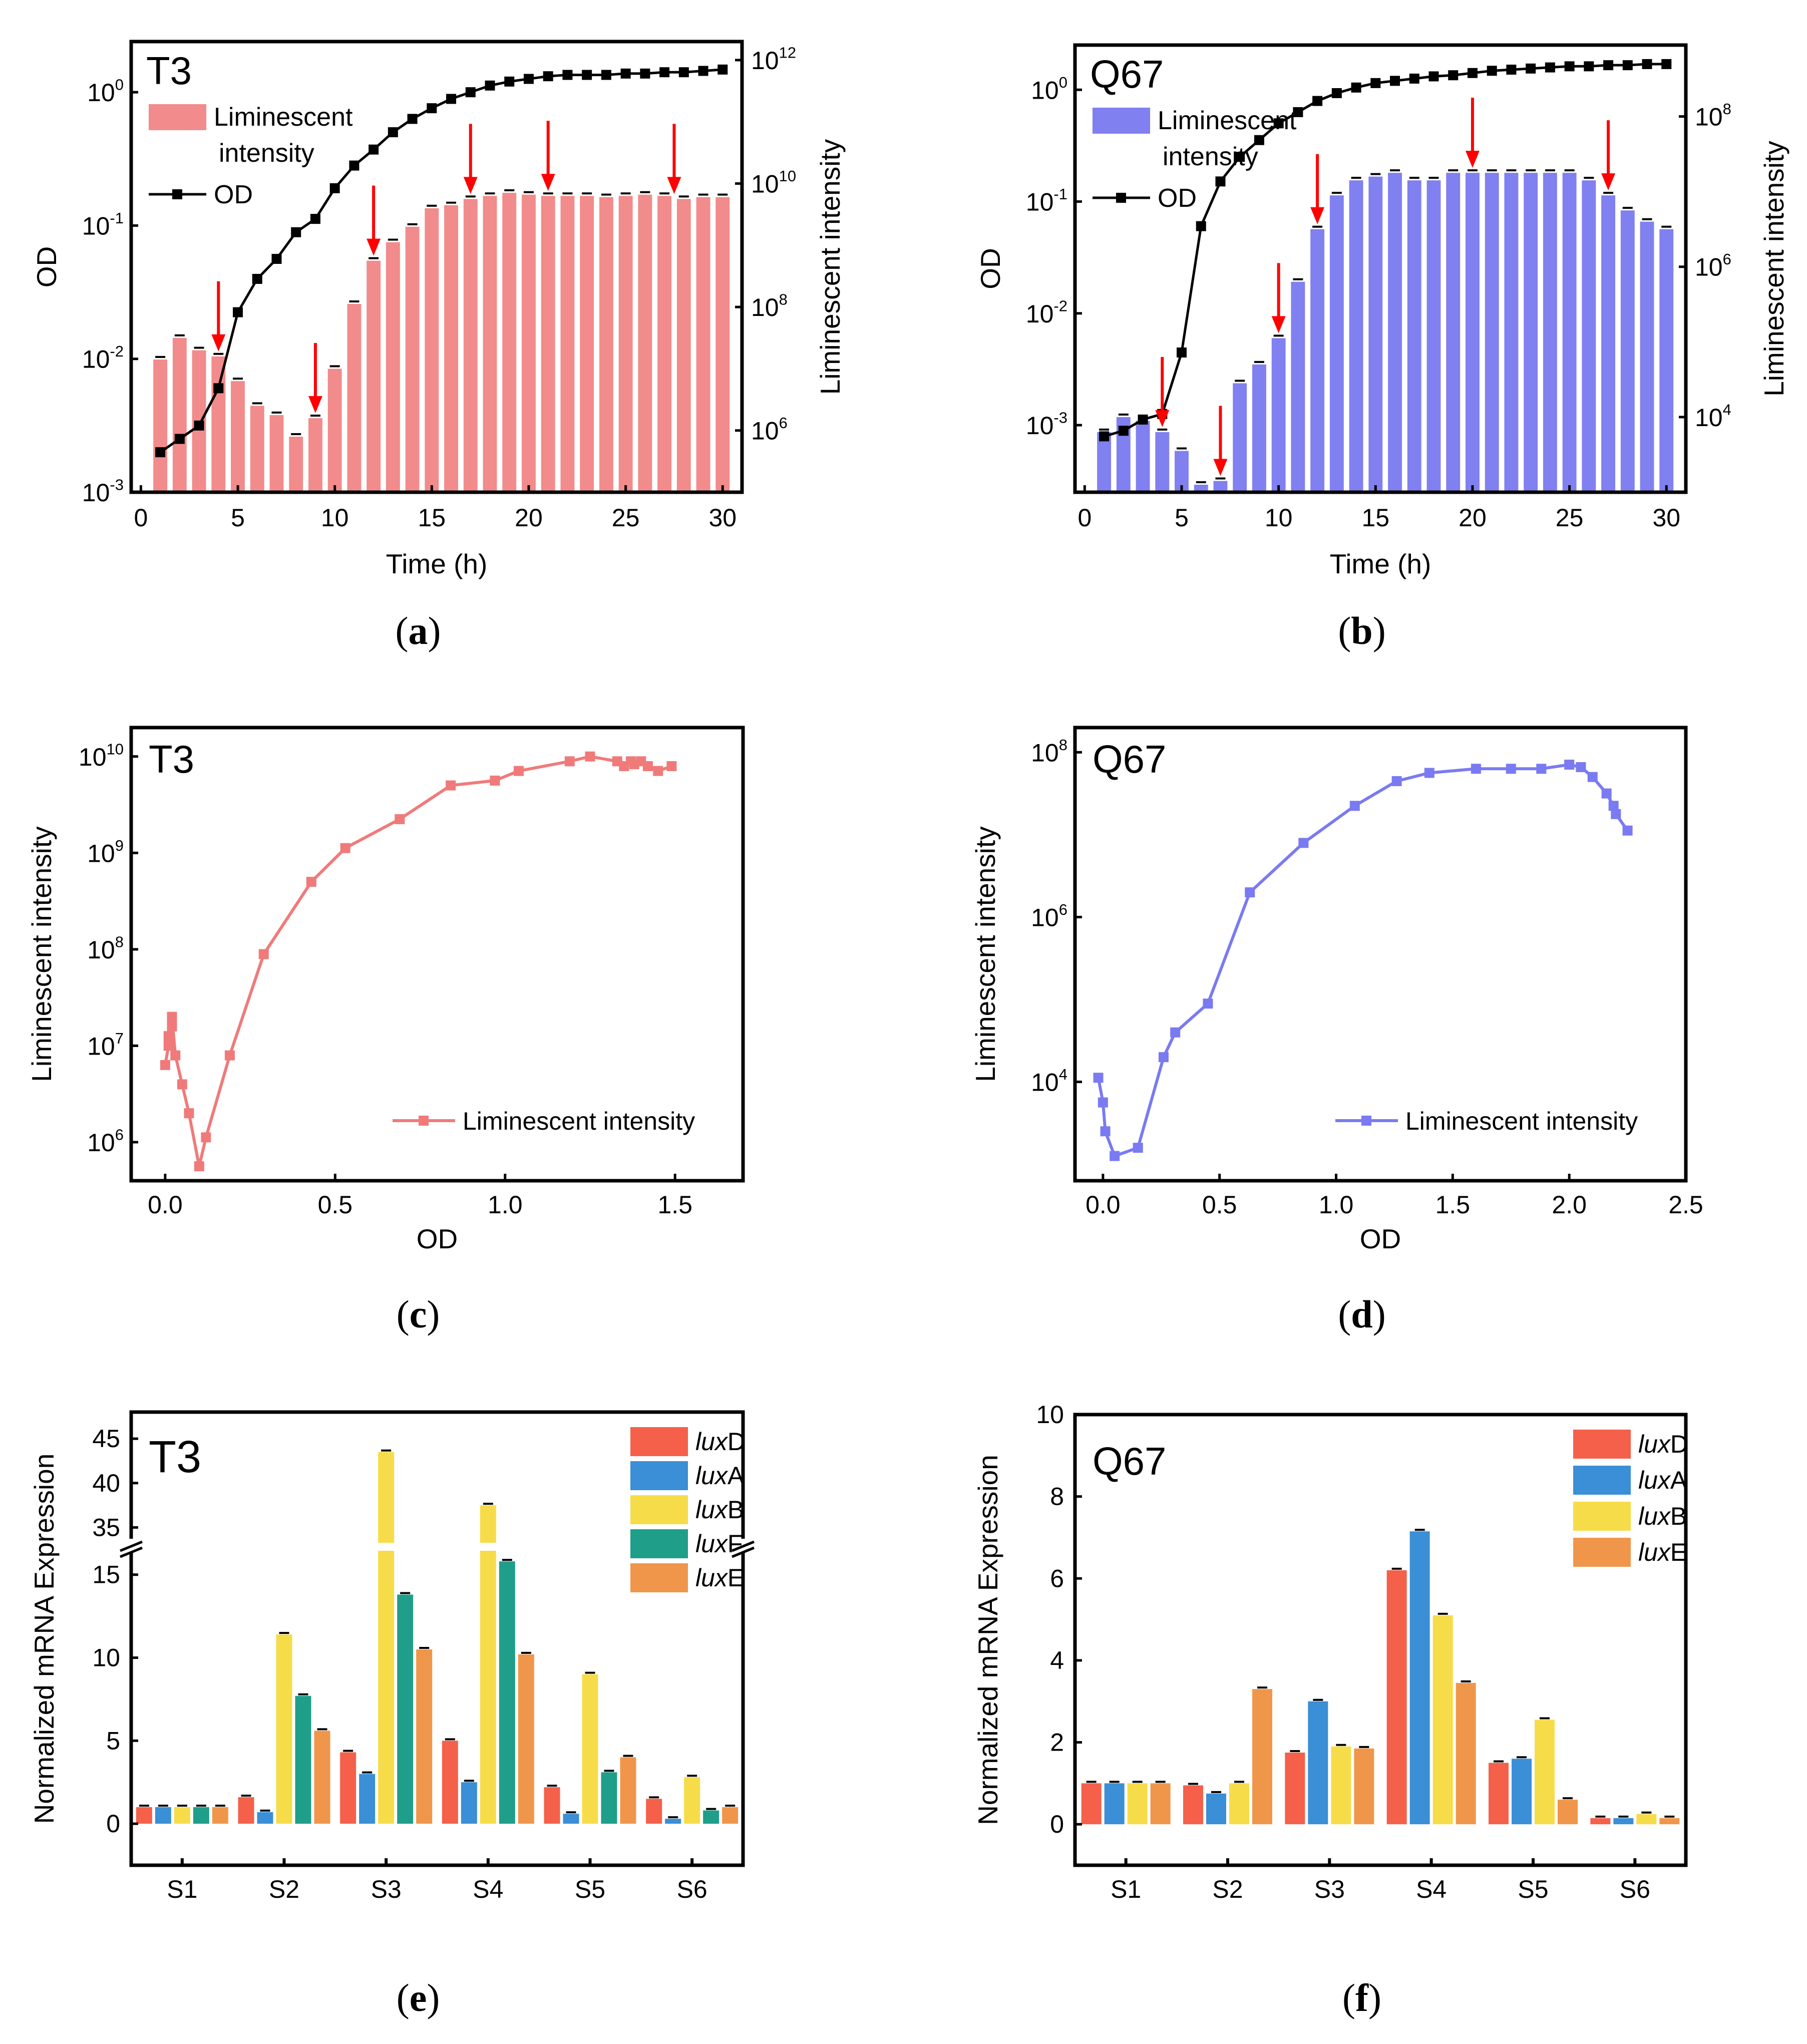  What do you see at coordinates (1570, 518) in the screenshot?
I see `x-tick-label: 25` at bounding box center [1570, 518].